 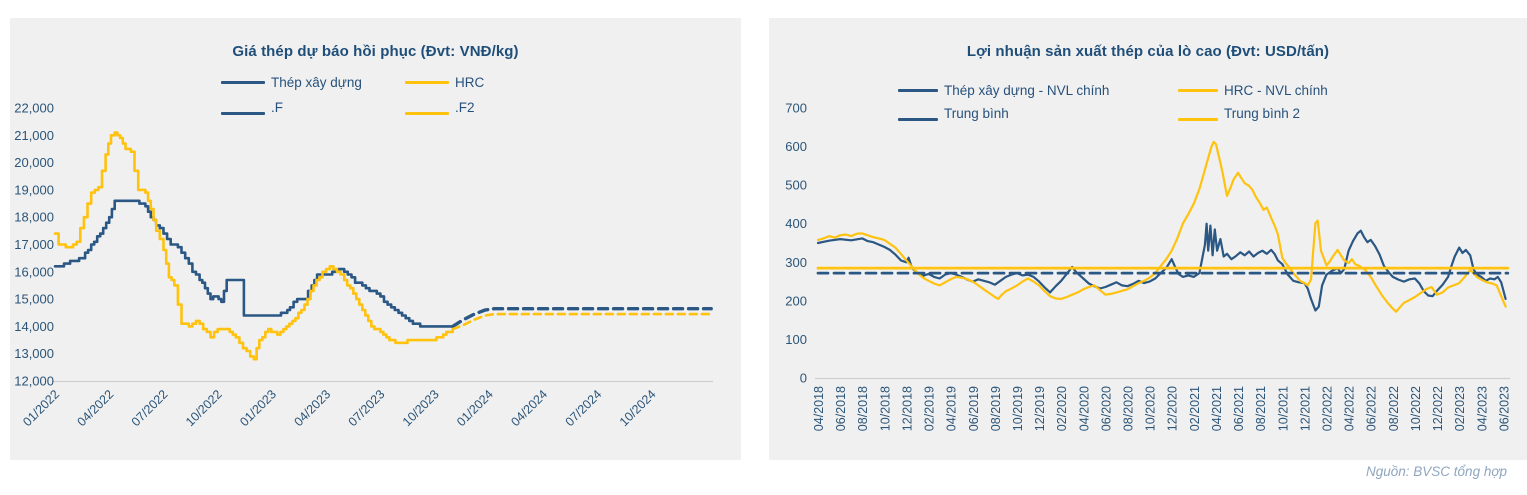 What do you see at coordinates (34, 244) in the screenshot?
I see `y-tick-label: 17,000` at bounding box center [34, 244].